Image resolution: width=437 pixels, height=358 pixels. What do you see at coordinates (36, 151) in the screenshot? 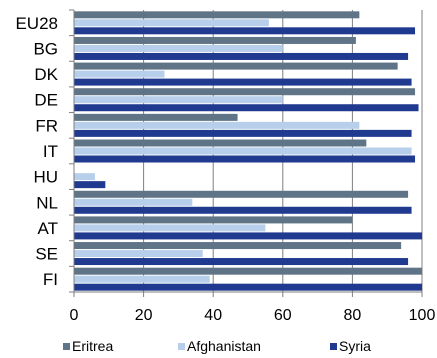
I see `category-labels: EU28 BG DK DE FR IT HU NL AT SE FI` at bounding box center [36, 151].